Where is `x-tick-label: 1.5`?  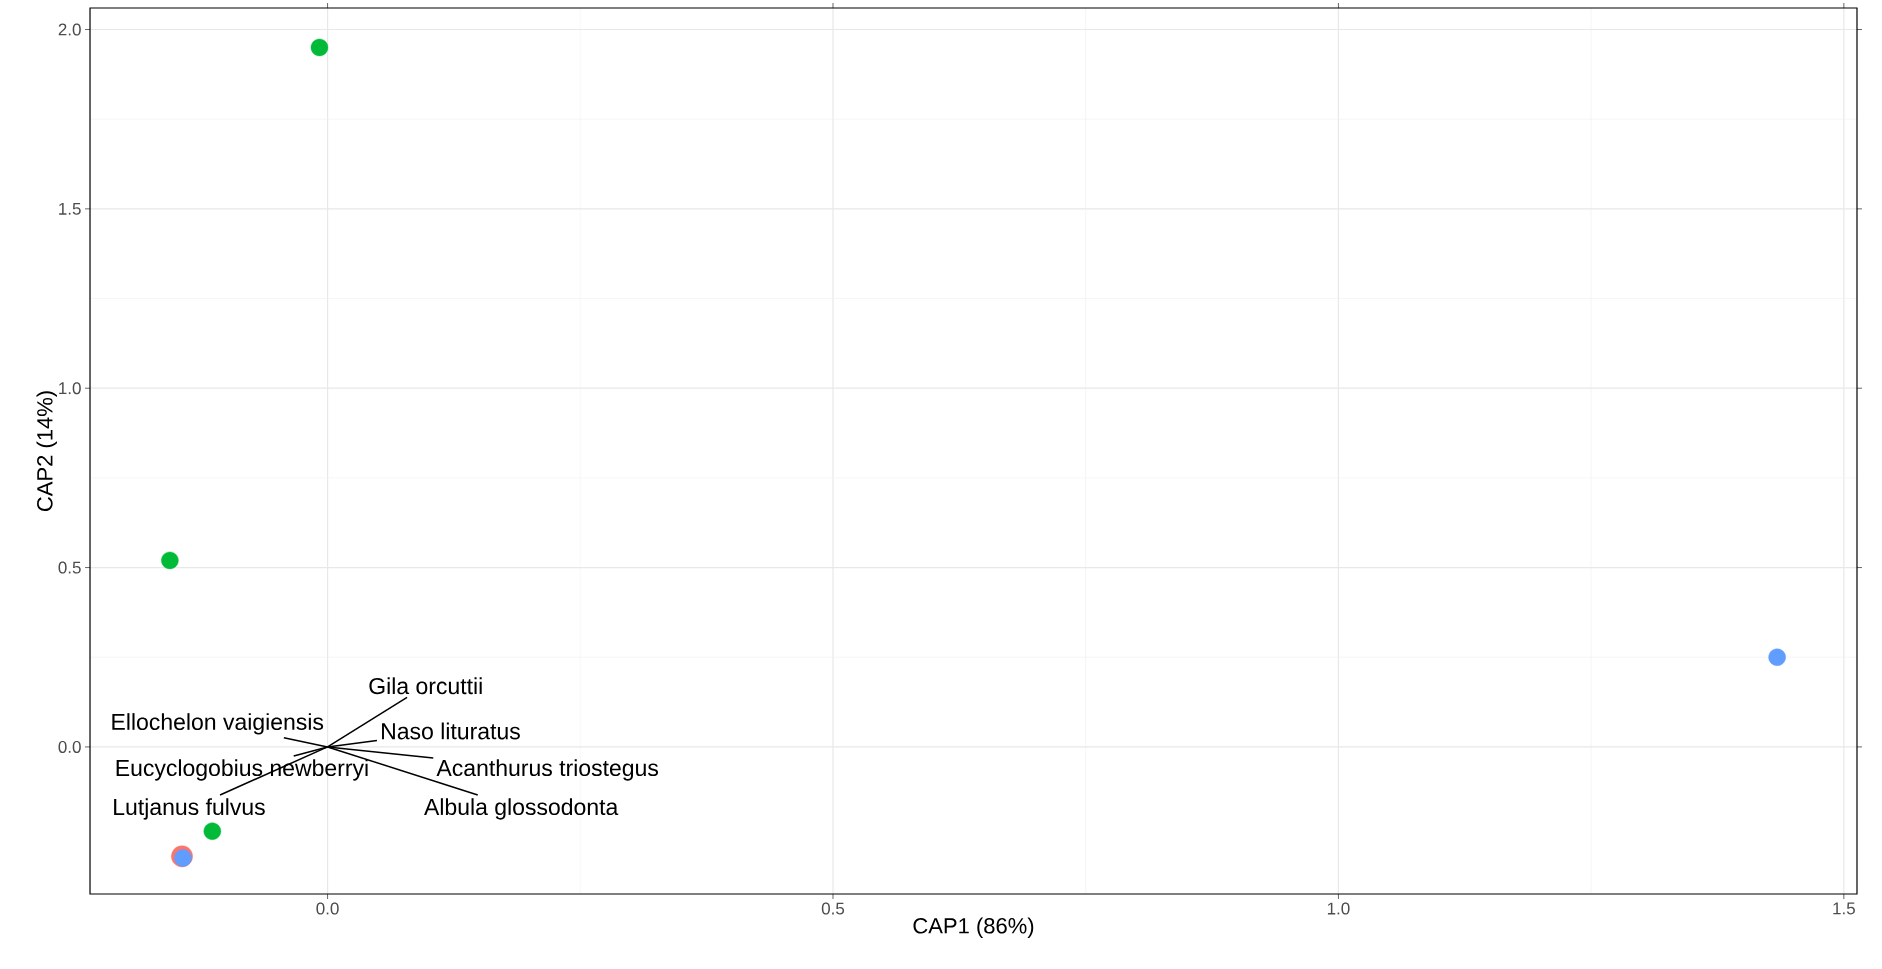 x-tick-label: 1.5 is located at coordinates (1844, 908).